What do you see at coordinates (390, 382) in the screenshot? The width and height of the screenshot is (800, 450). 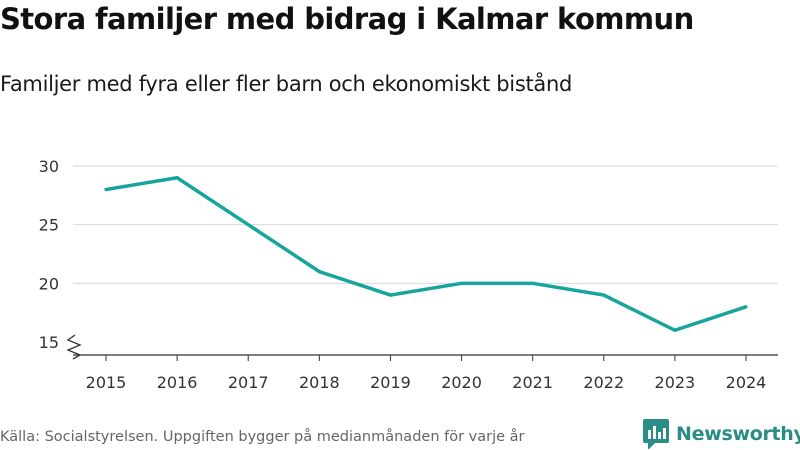 I see `x-tick-label: 2019` at bounding box center [390, 382].